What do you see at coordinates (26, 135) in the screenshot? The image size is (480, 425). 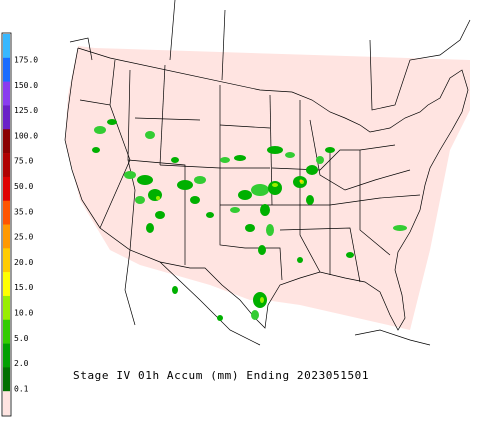 I see `colorbar-label: 100.0` at bounding box center [26, 135].